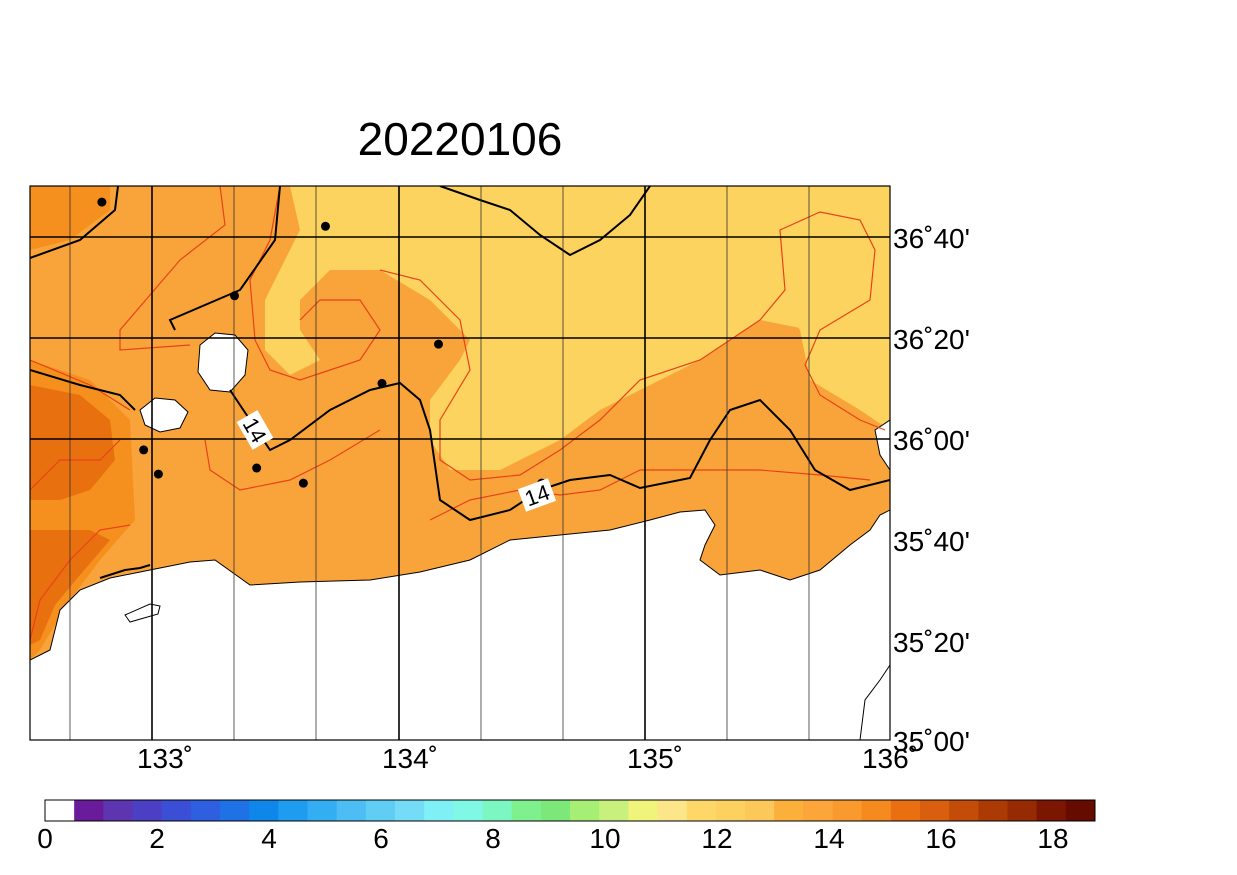 The width and height of the screenshot is (1237, 875). What do you see at coordinates (223, 362) in the screenshot?
I see `land-oki-dogo` at bounding box center [223, 362].